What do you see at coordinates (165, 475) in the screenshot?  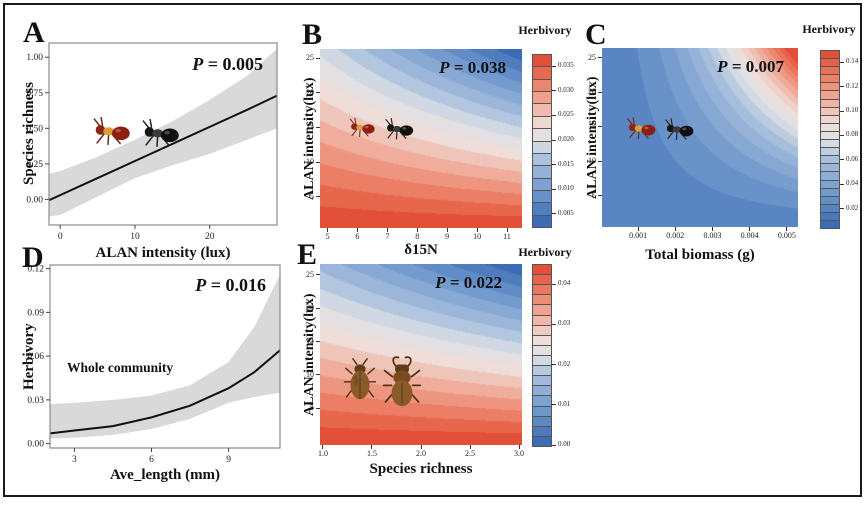 I see `x-axis-label-D: Ave_length (mm)` at bounding box center [165, 475].